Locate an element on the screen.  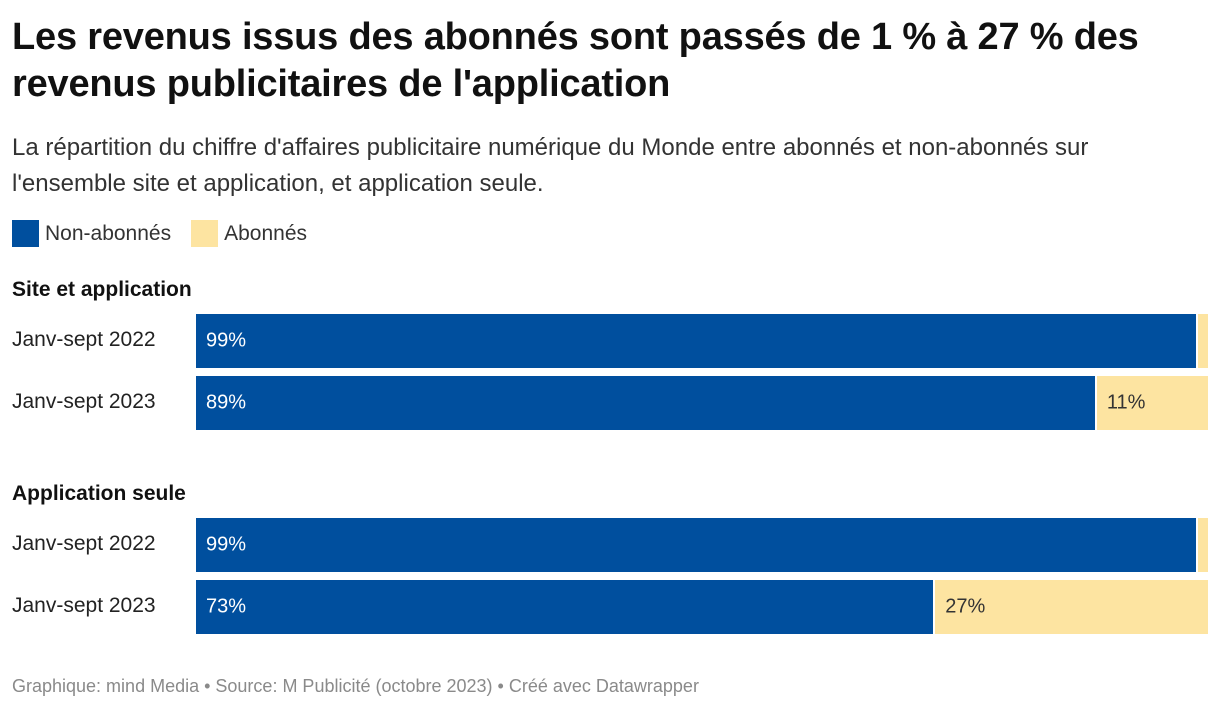
legend: Non-abonnés Abonnés is located at coordinates (169, 233).